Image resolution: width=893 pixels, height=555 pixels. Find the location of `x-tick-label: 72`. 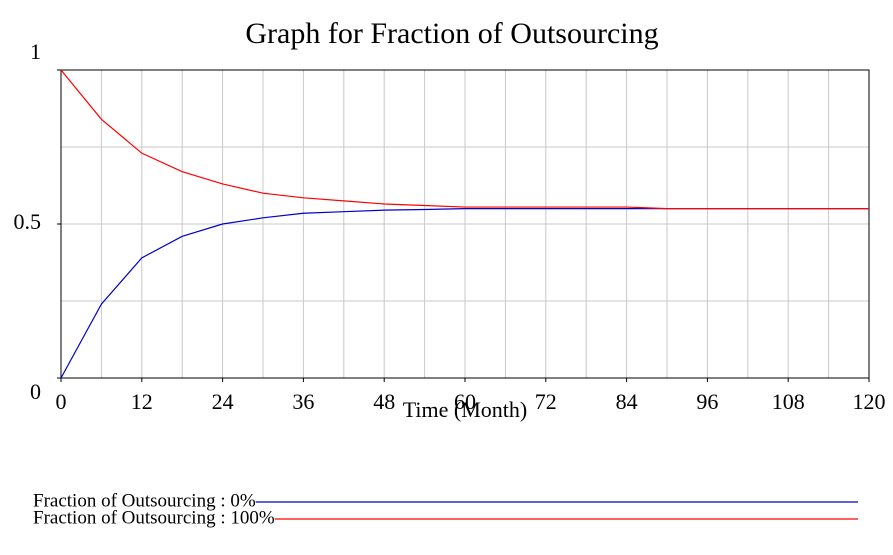

x-tick-label: 72 is located at coordinates (546, 401).